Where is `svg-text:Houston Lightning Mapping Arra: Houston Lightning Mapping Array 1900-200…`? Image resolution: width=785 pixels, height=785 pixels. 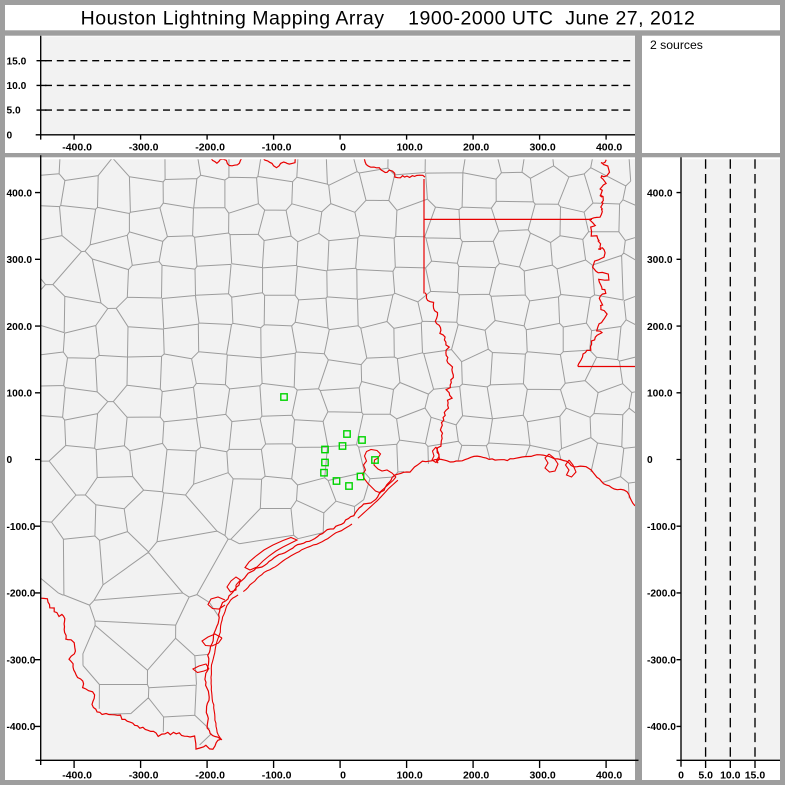 svg-text:Houston Lightning Mapping Arra: Houston Lightning Mapping Array 1900-200… is located at coordinates (388, 19).